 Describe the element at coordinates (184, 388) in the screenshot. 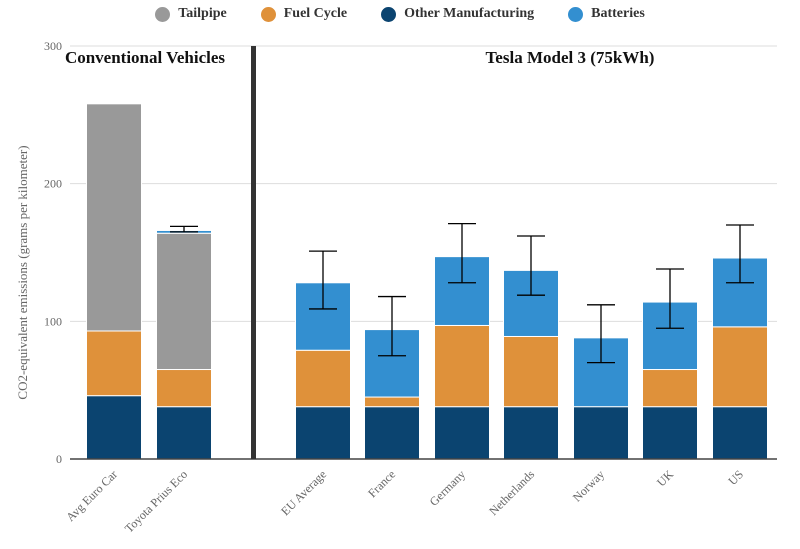

I see `bar-toyota-prius-eco-fuel-cycle` at that location.